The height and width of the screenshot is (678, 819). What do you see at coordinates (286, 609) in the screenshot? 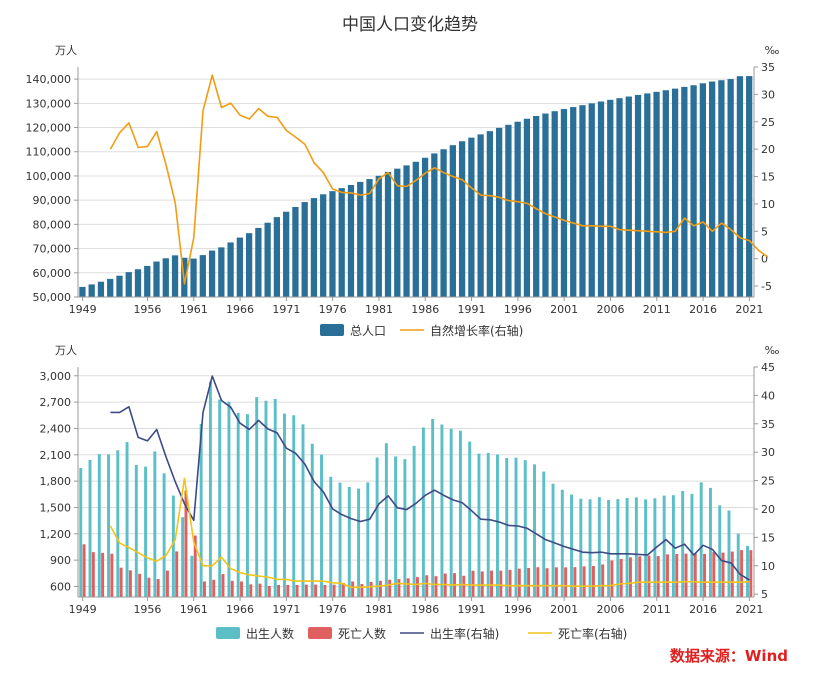
I see `x-tick-label: 1971` at bounding box center [286, 609].